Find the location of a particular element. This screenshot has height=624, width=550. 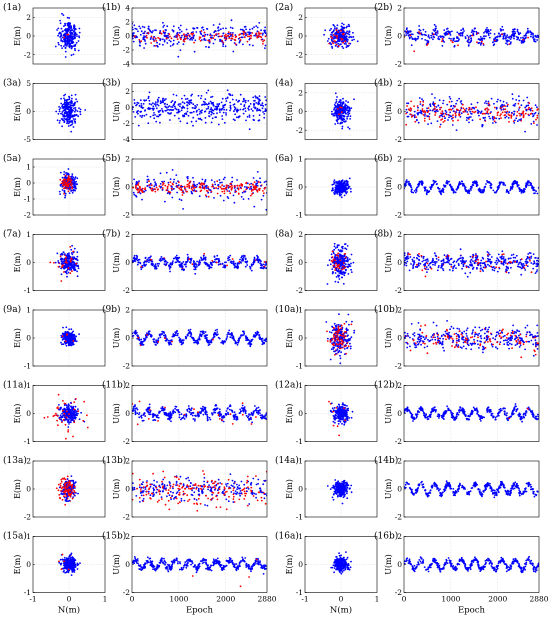

y-tick-label: 2 is located at coordinates (300, 92).